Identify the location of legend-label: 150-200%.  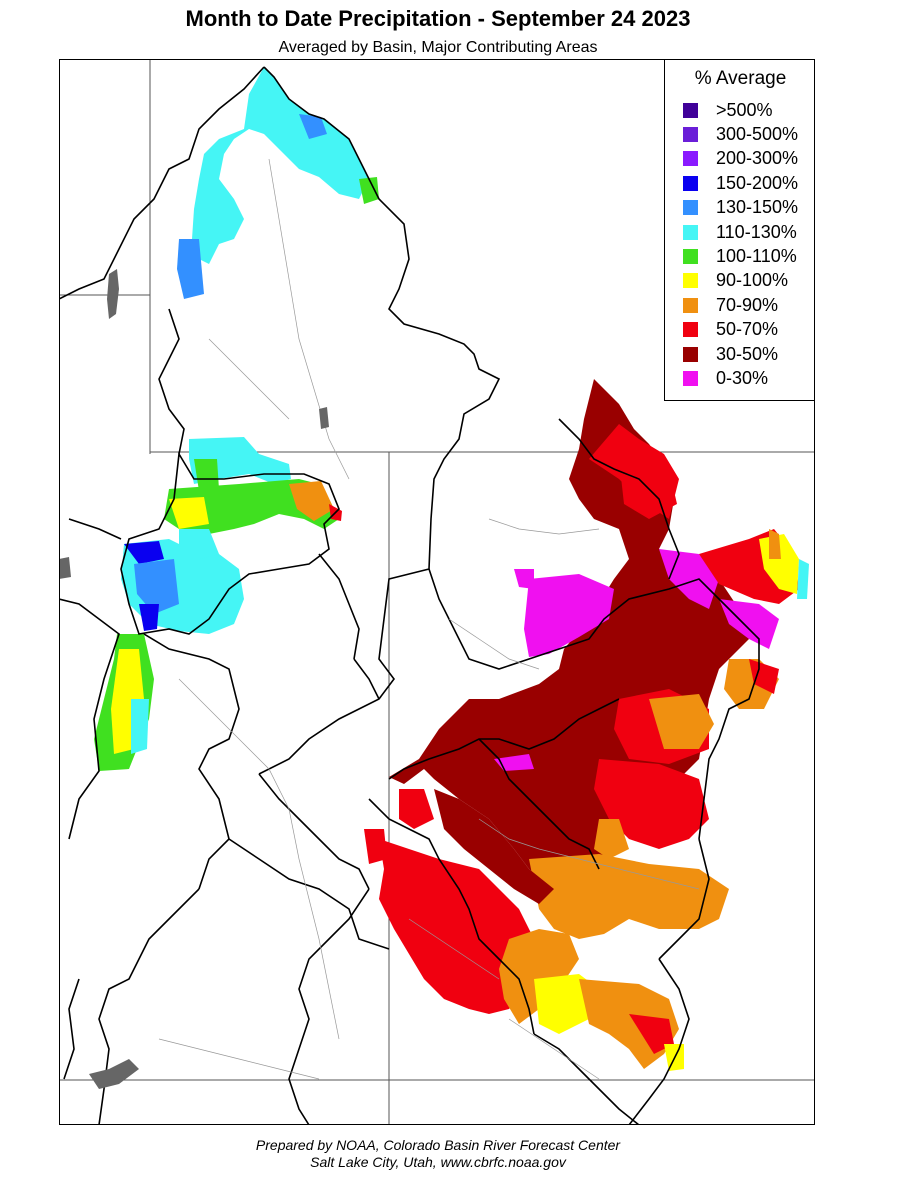
(757, 182).